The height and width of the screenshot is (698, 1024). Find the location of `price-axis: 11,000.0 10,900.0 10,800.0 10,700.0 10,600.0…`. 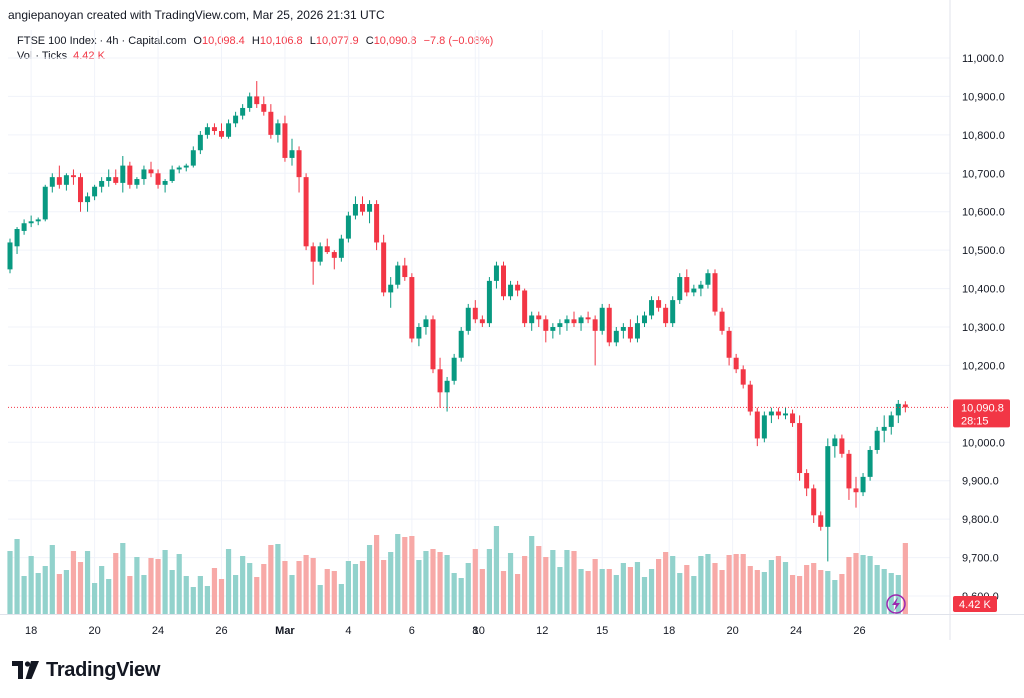

price-axis: 11,000.0 10,900.0 10,800.0 10,700.0 10,600.0… is located at coordinates (983, 328).